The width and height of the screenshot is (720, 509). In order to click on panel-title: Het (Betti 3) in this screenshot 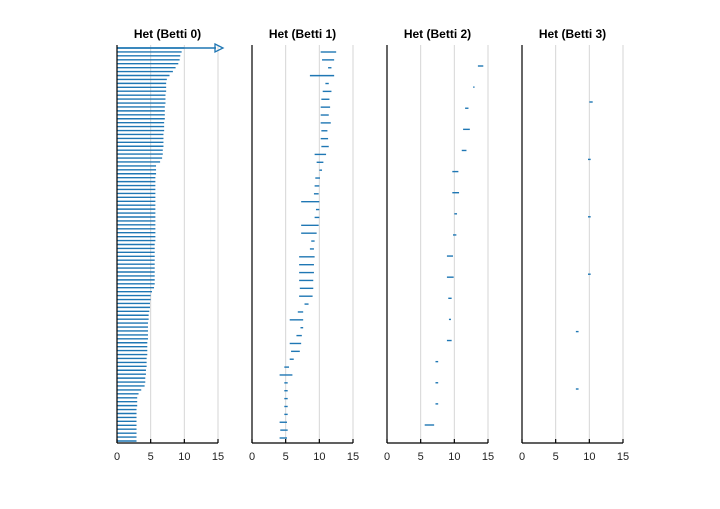, I will do `click(572, 34)`.